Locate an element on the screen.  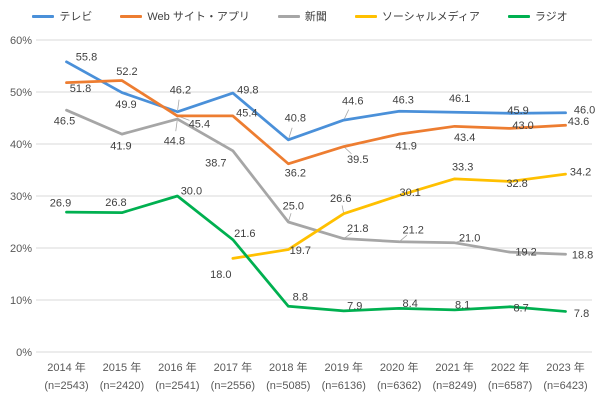
data-label: 46.5 is located at coordinates (64, 122).